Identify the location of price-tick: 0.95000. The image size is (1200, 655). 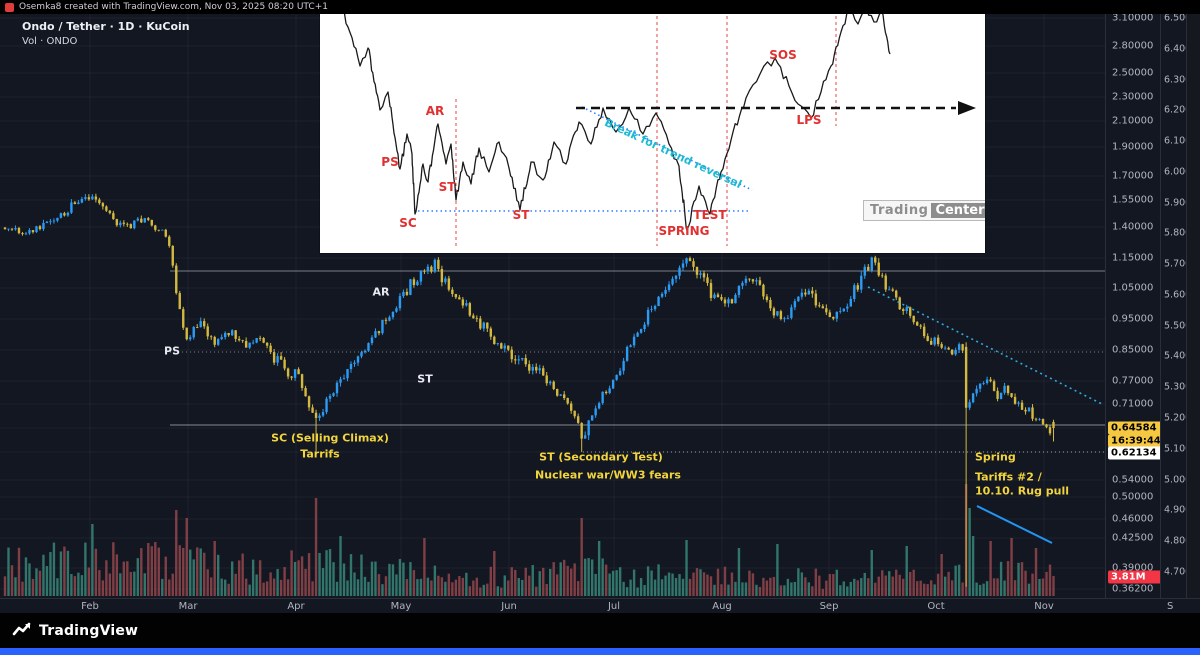
(1133, 319).